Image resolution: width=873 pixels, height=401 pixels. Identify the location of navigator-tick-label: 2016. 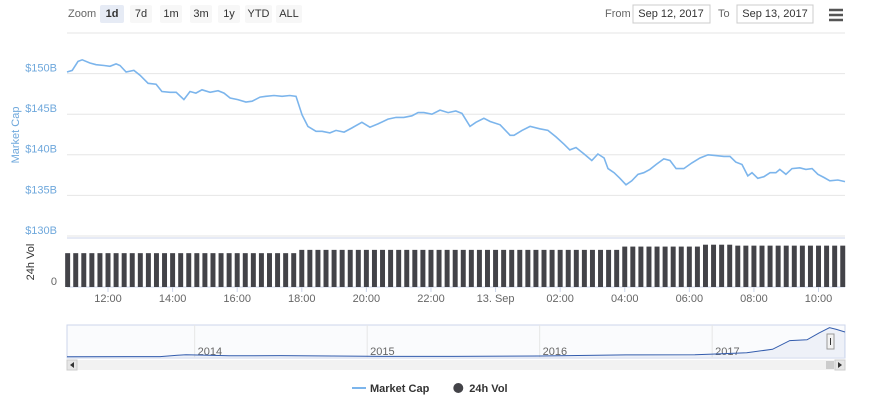
(555, 352).